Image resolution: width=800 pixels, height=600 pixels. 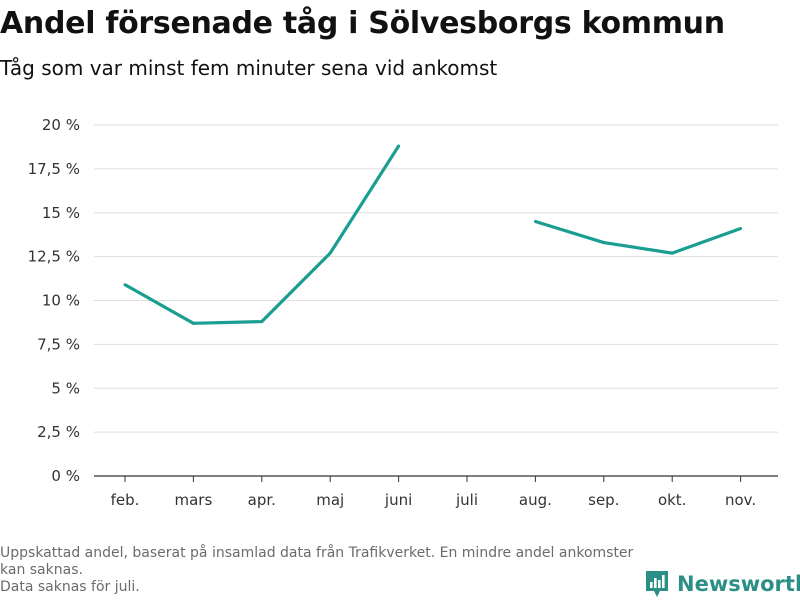 I want to click on x-tick-label: mars, so click(x=194, y=500).